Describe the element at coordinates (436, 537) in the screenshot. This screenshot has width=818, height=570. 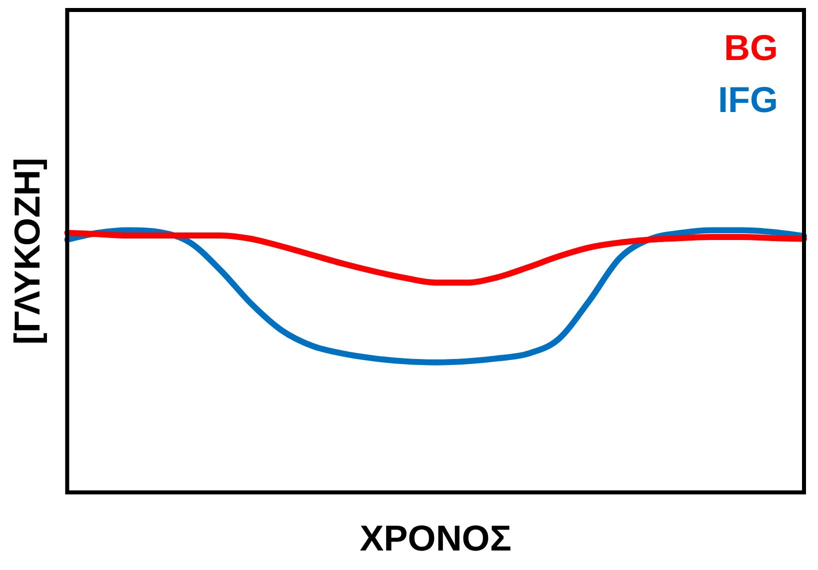
I see `x-axis-title: ΧΡΟΝΟΣ` at that location.